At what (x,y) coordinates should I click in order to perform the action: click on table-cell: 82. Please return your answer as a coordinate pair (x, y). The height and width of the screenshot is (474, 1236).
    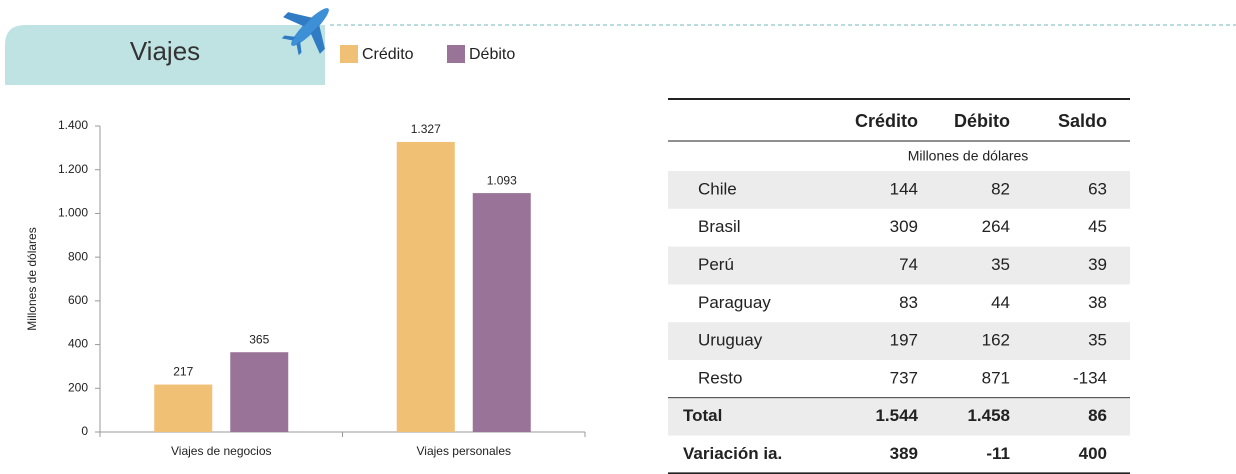
    Looking at the image, I should click on (1000, 188).